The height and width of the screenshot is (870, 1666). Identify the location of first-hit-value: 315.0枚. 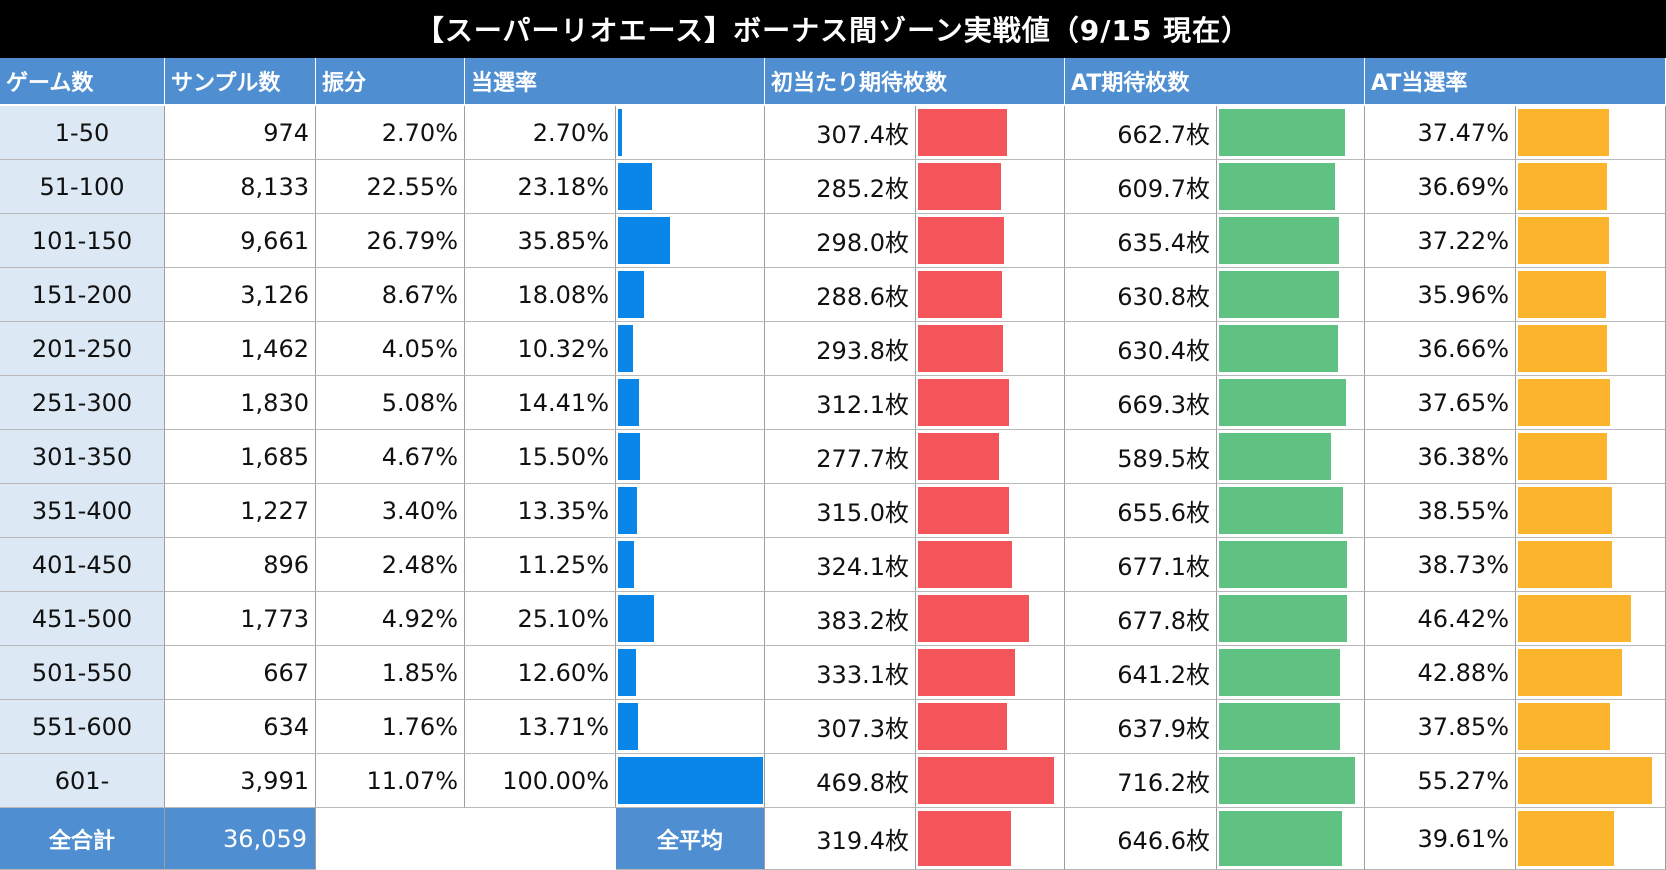
(840, 511).